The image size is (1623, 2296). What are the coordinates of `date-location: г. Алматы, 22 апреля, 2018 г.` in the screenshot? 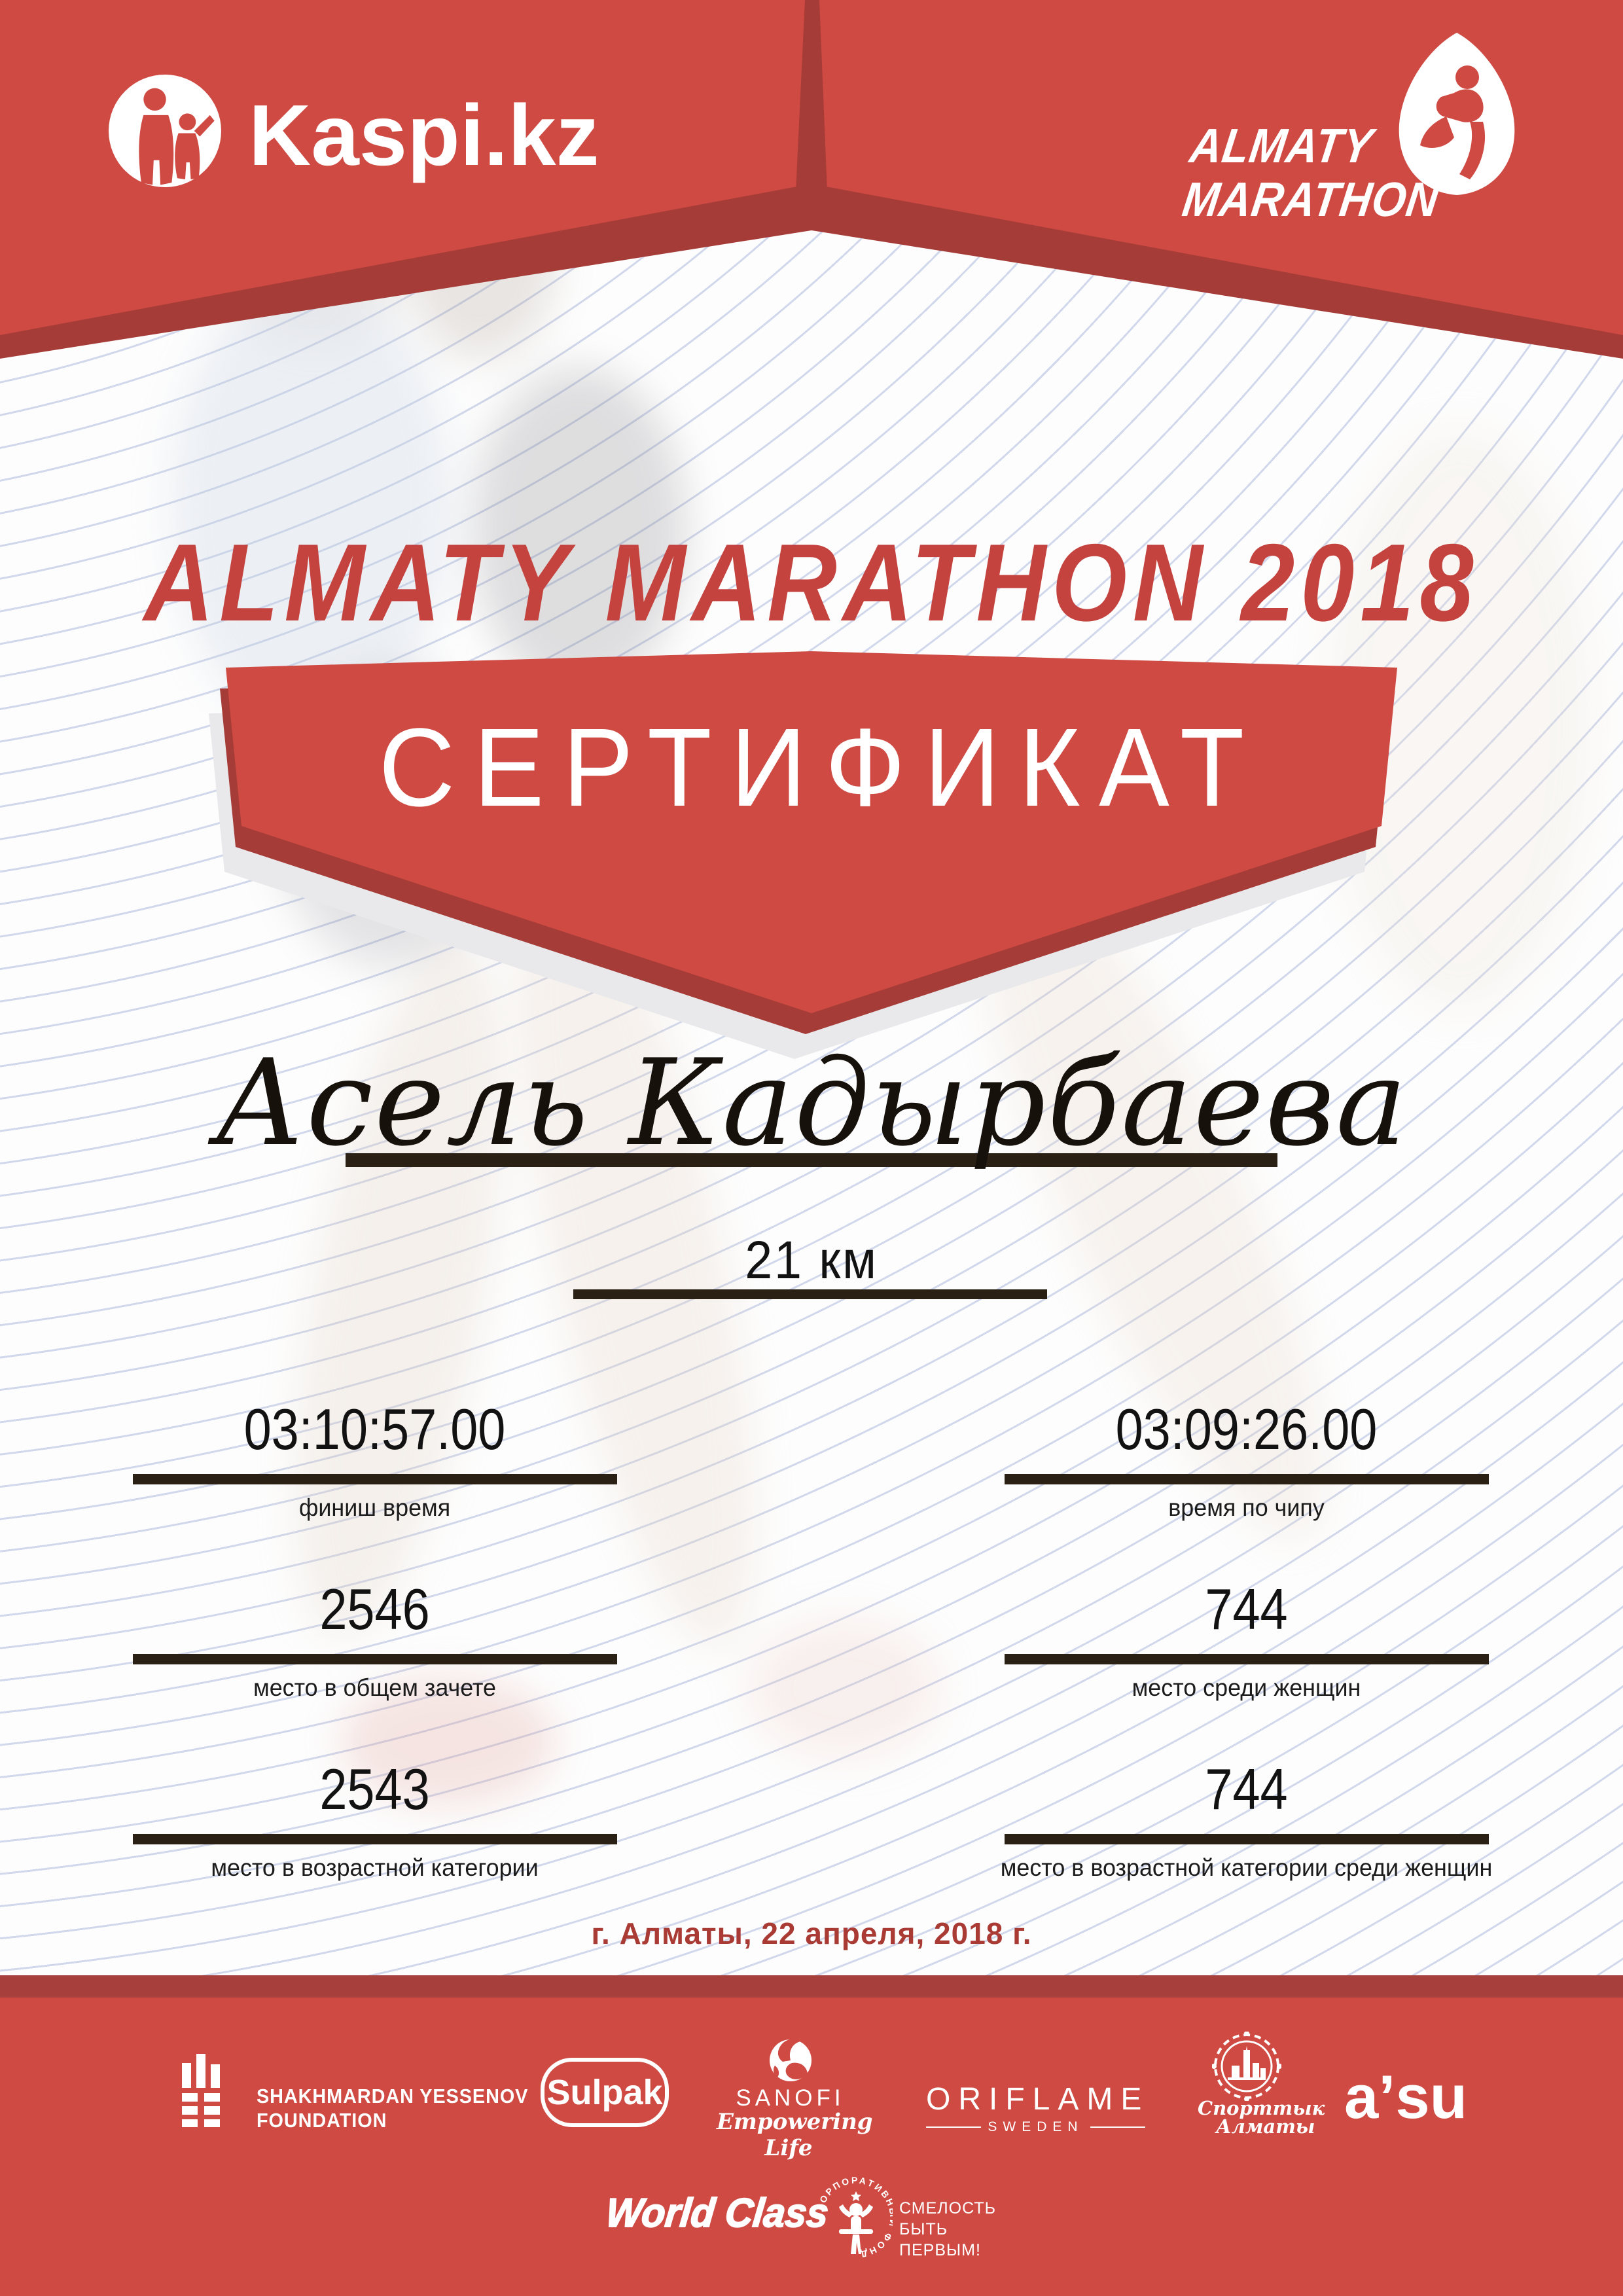 It's located at (811, 1933).